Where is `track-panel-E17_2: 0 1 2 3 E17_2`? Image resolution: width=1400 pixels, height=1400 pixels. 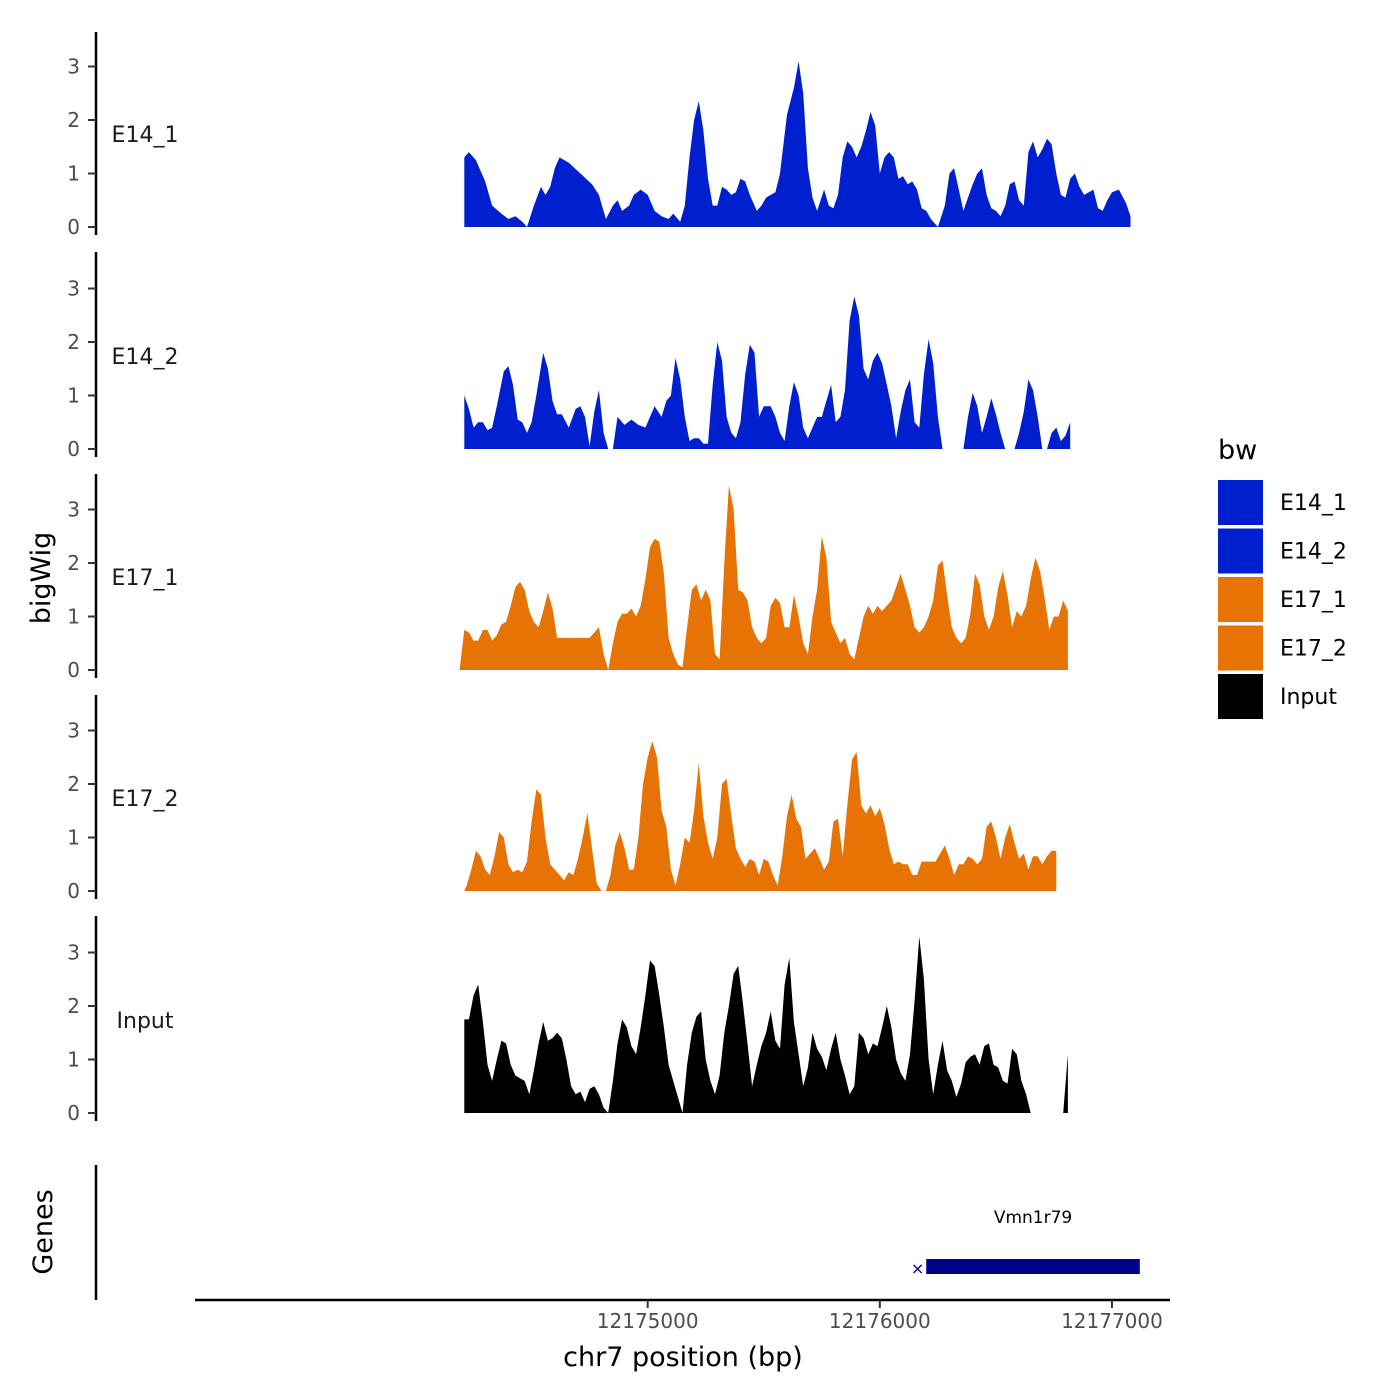
track-panel-E17_2: 0 1 2 3 E17_2 is located at coordinates (562, 799).